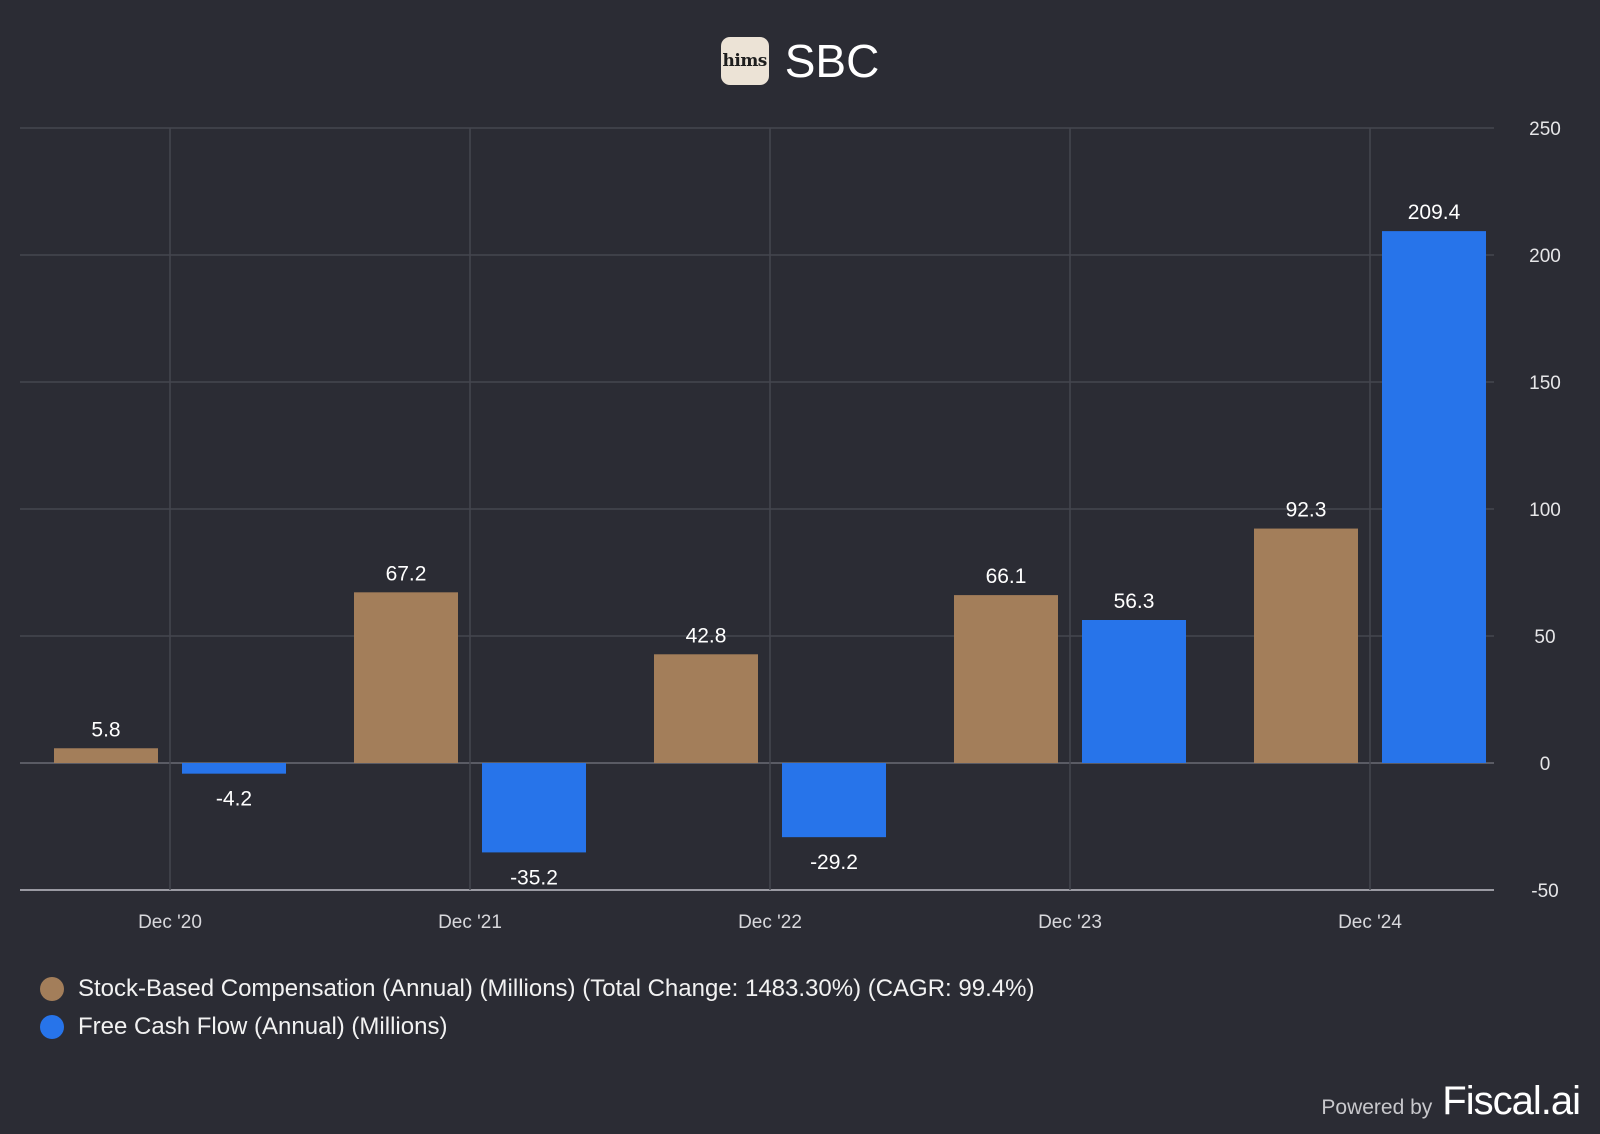 The image size is (1600, 1134). Describe the element at coordinates (1545, 129) in the screenshot. I see `y-tick-label: 250` at that location.